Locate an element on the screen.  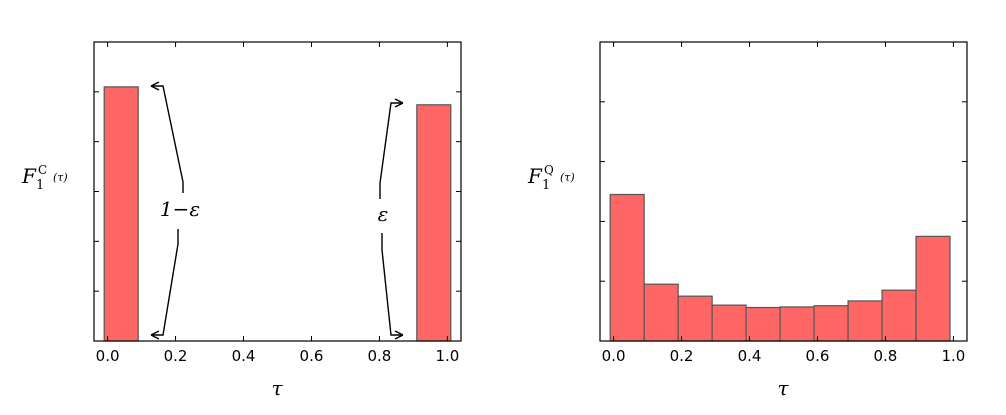
one-minus-epsilon-label: 1−ε is located at coordinates (180, 209).